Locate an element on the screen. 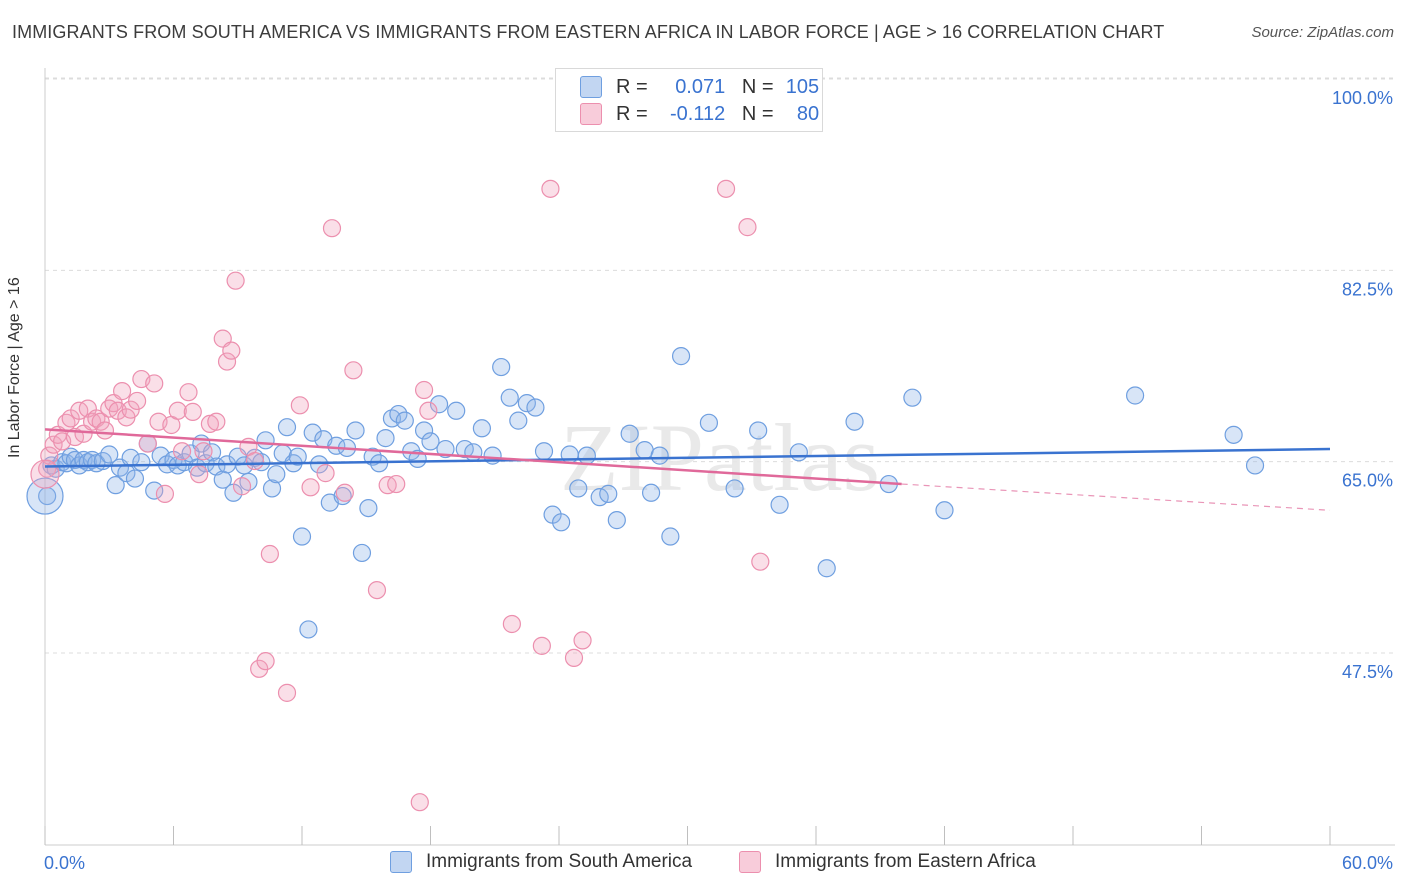 The width and height of the screenshot is (1406, 892). legend-item-eastern-africa: Immigrants from Eastern Africa is located at coordinates (887, 862).